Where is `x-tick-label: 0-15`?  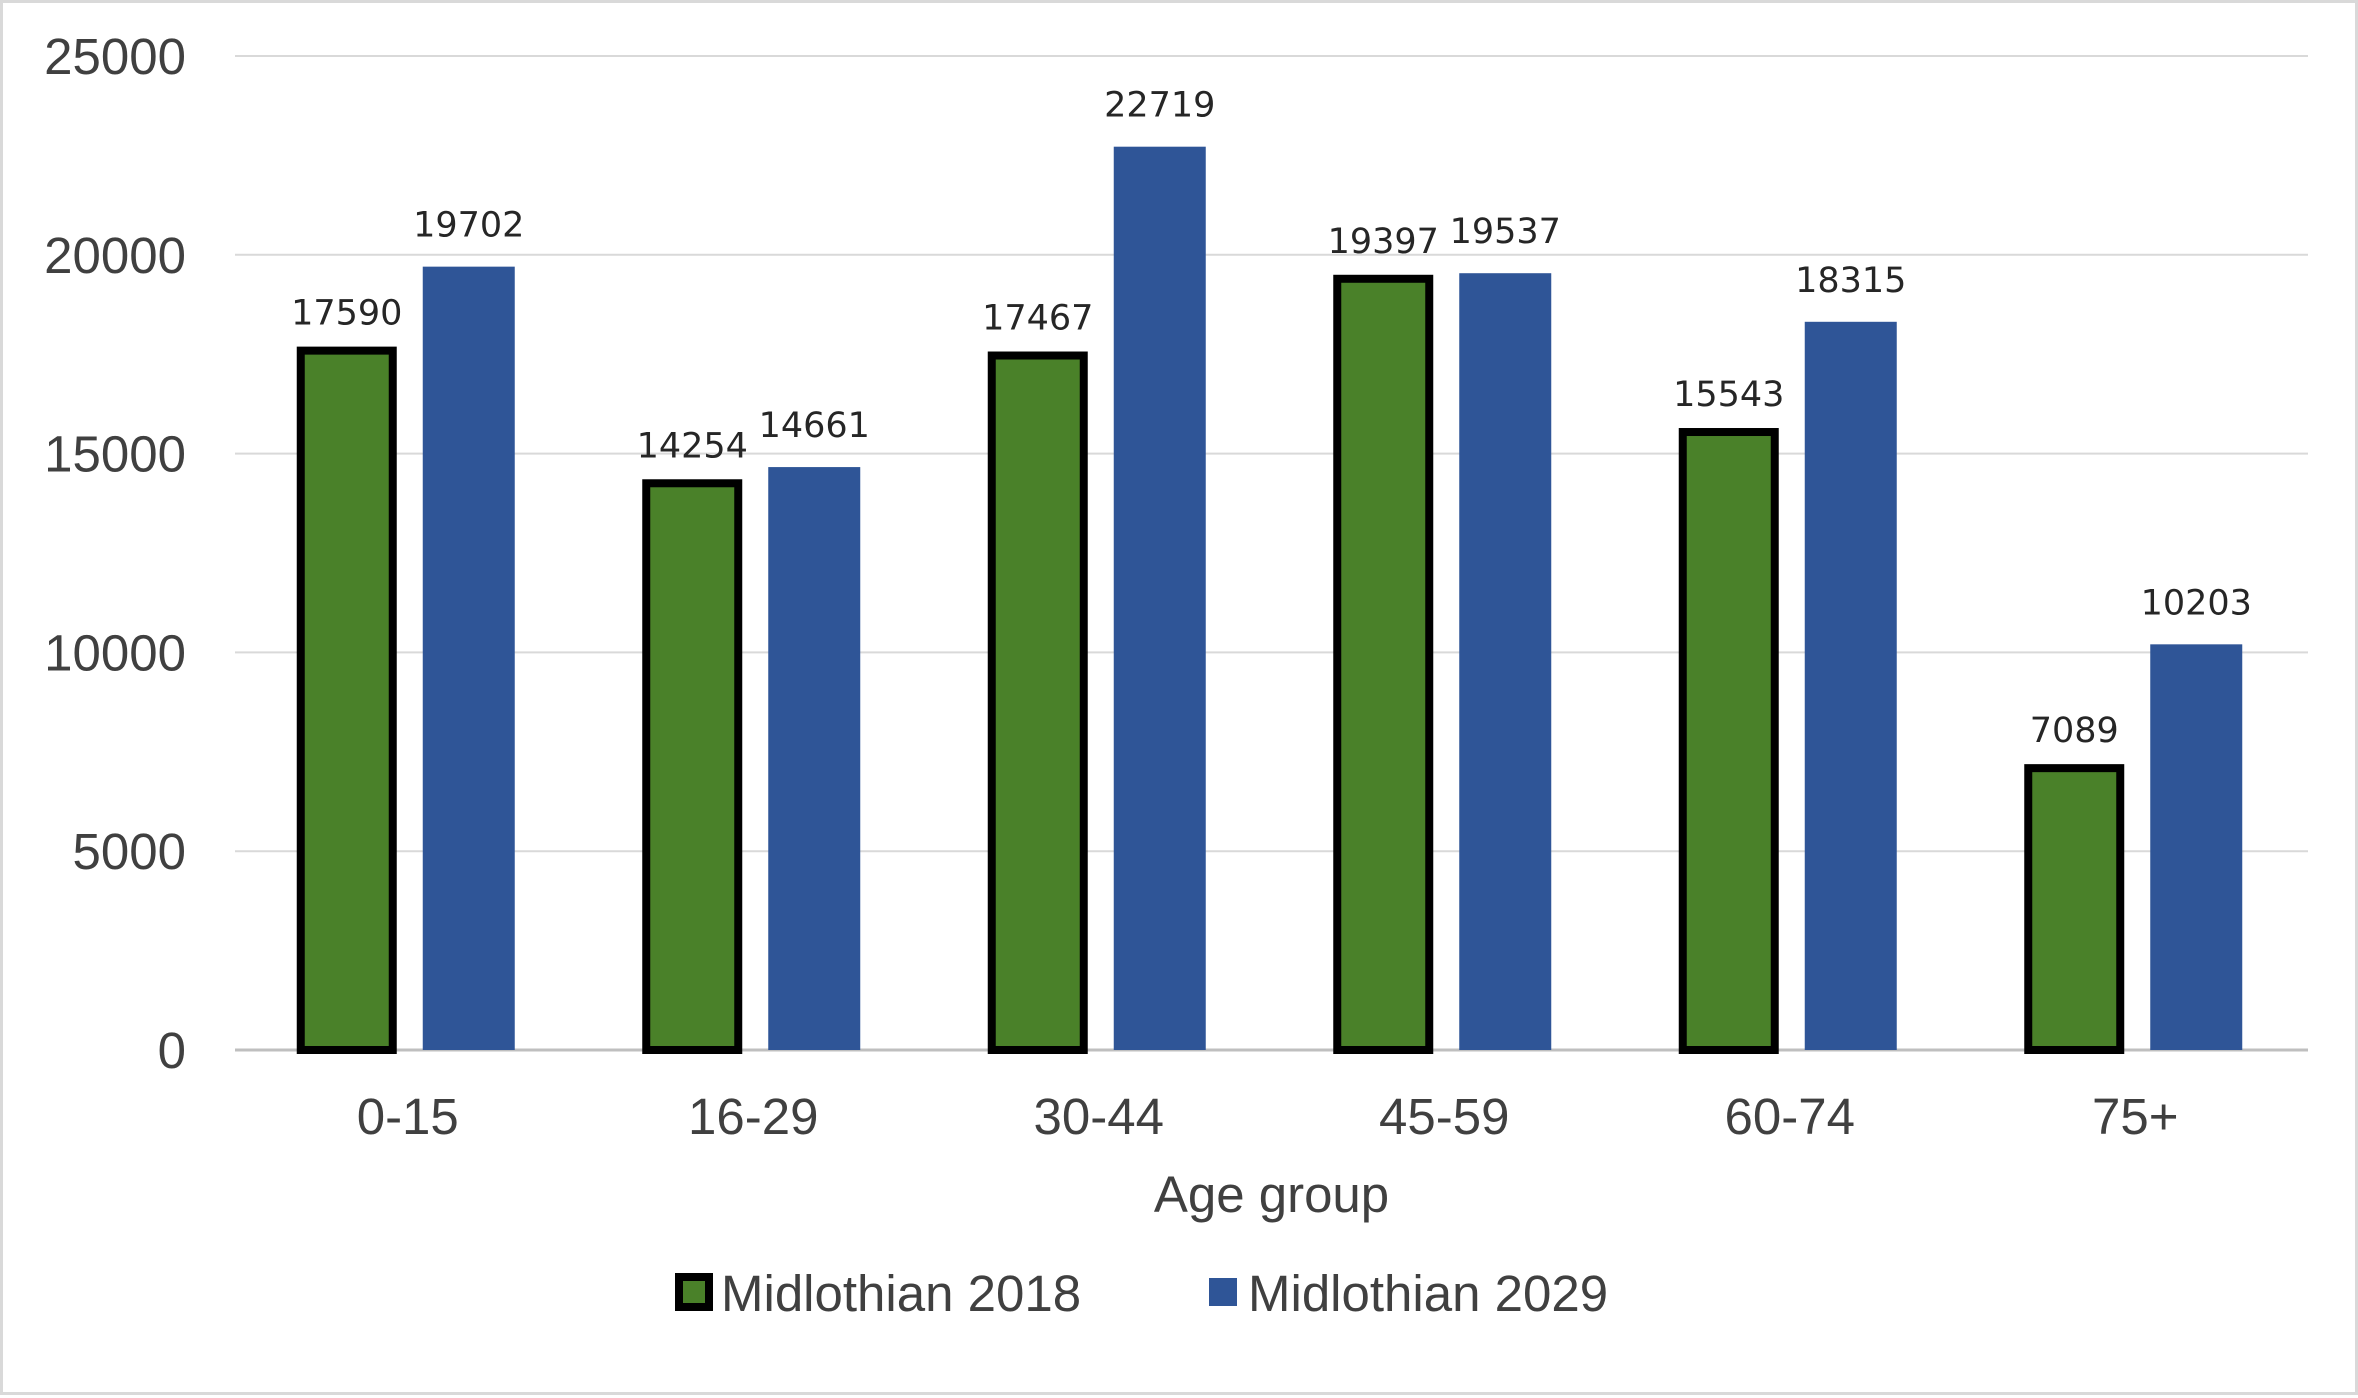 x-tick-label: 0-15 is located at coordinates (408, 1116).